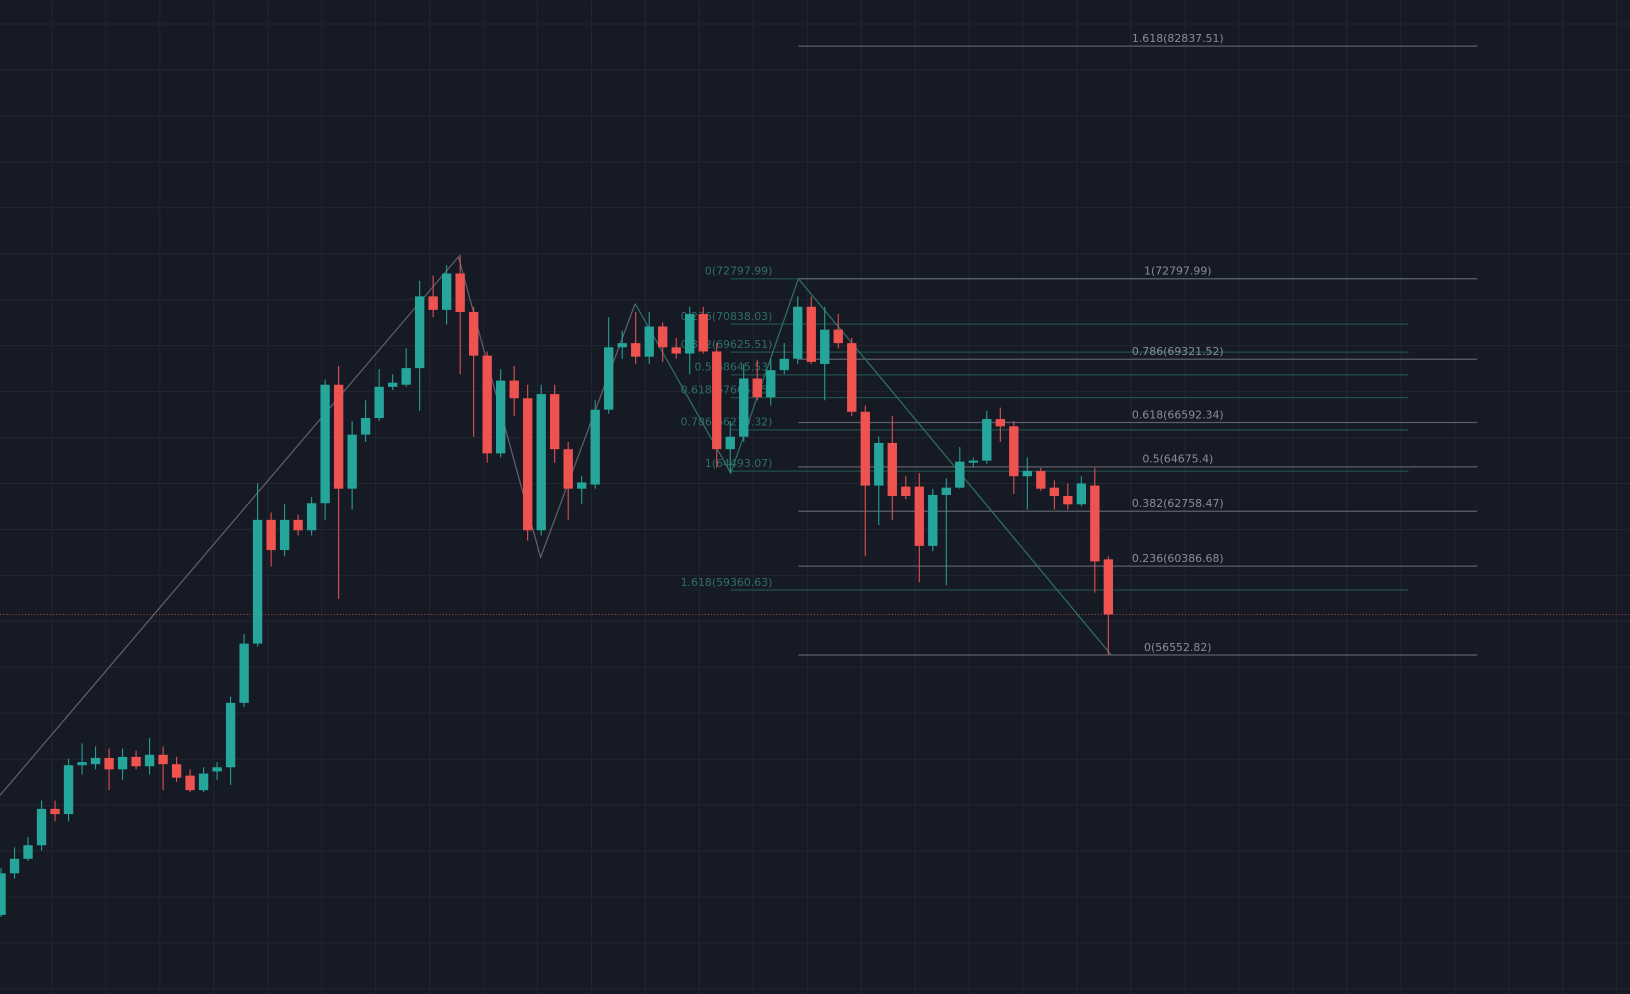 The width and height of the screenshot is (1630, 994). Describe the element at coordinates (739, 271) in the screenshot. I see `fib-label: 0(72797.99)` at that location.